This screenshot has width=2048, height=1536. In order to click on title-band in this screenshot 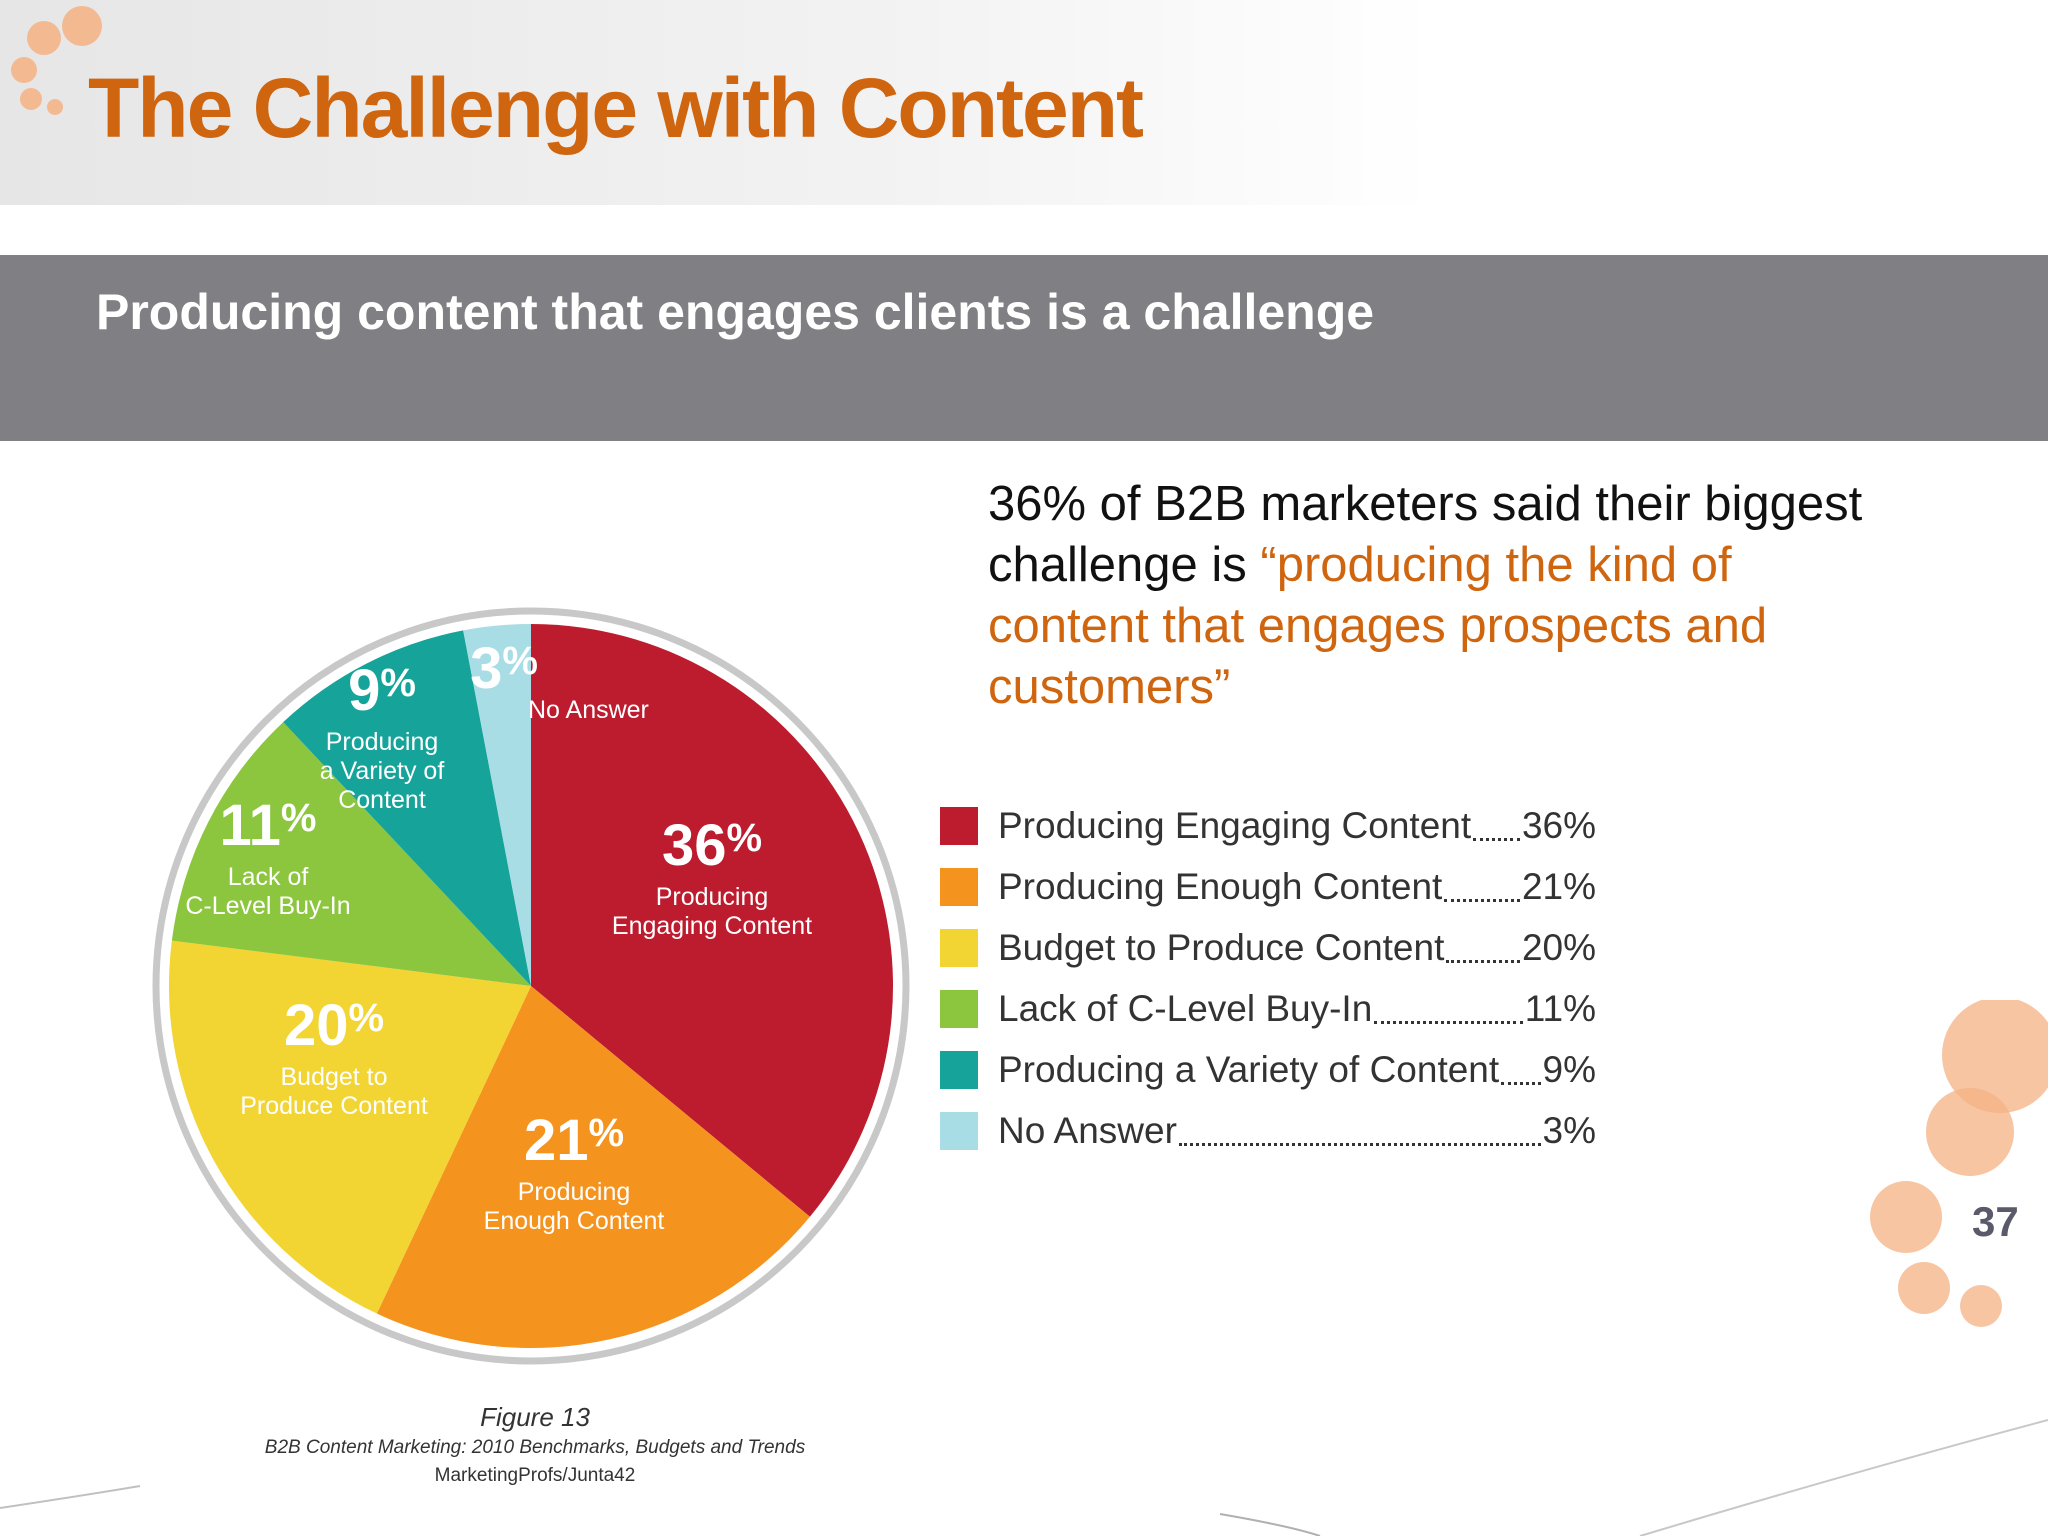, I will do `click(1024, 102)`.